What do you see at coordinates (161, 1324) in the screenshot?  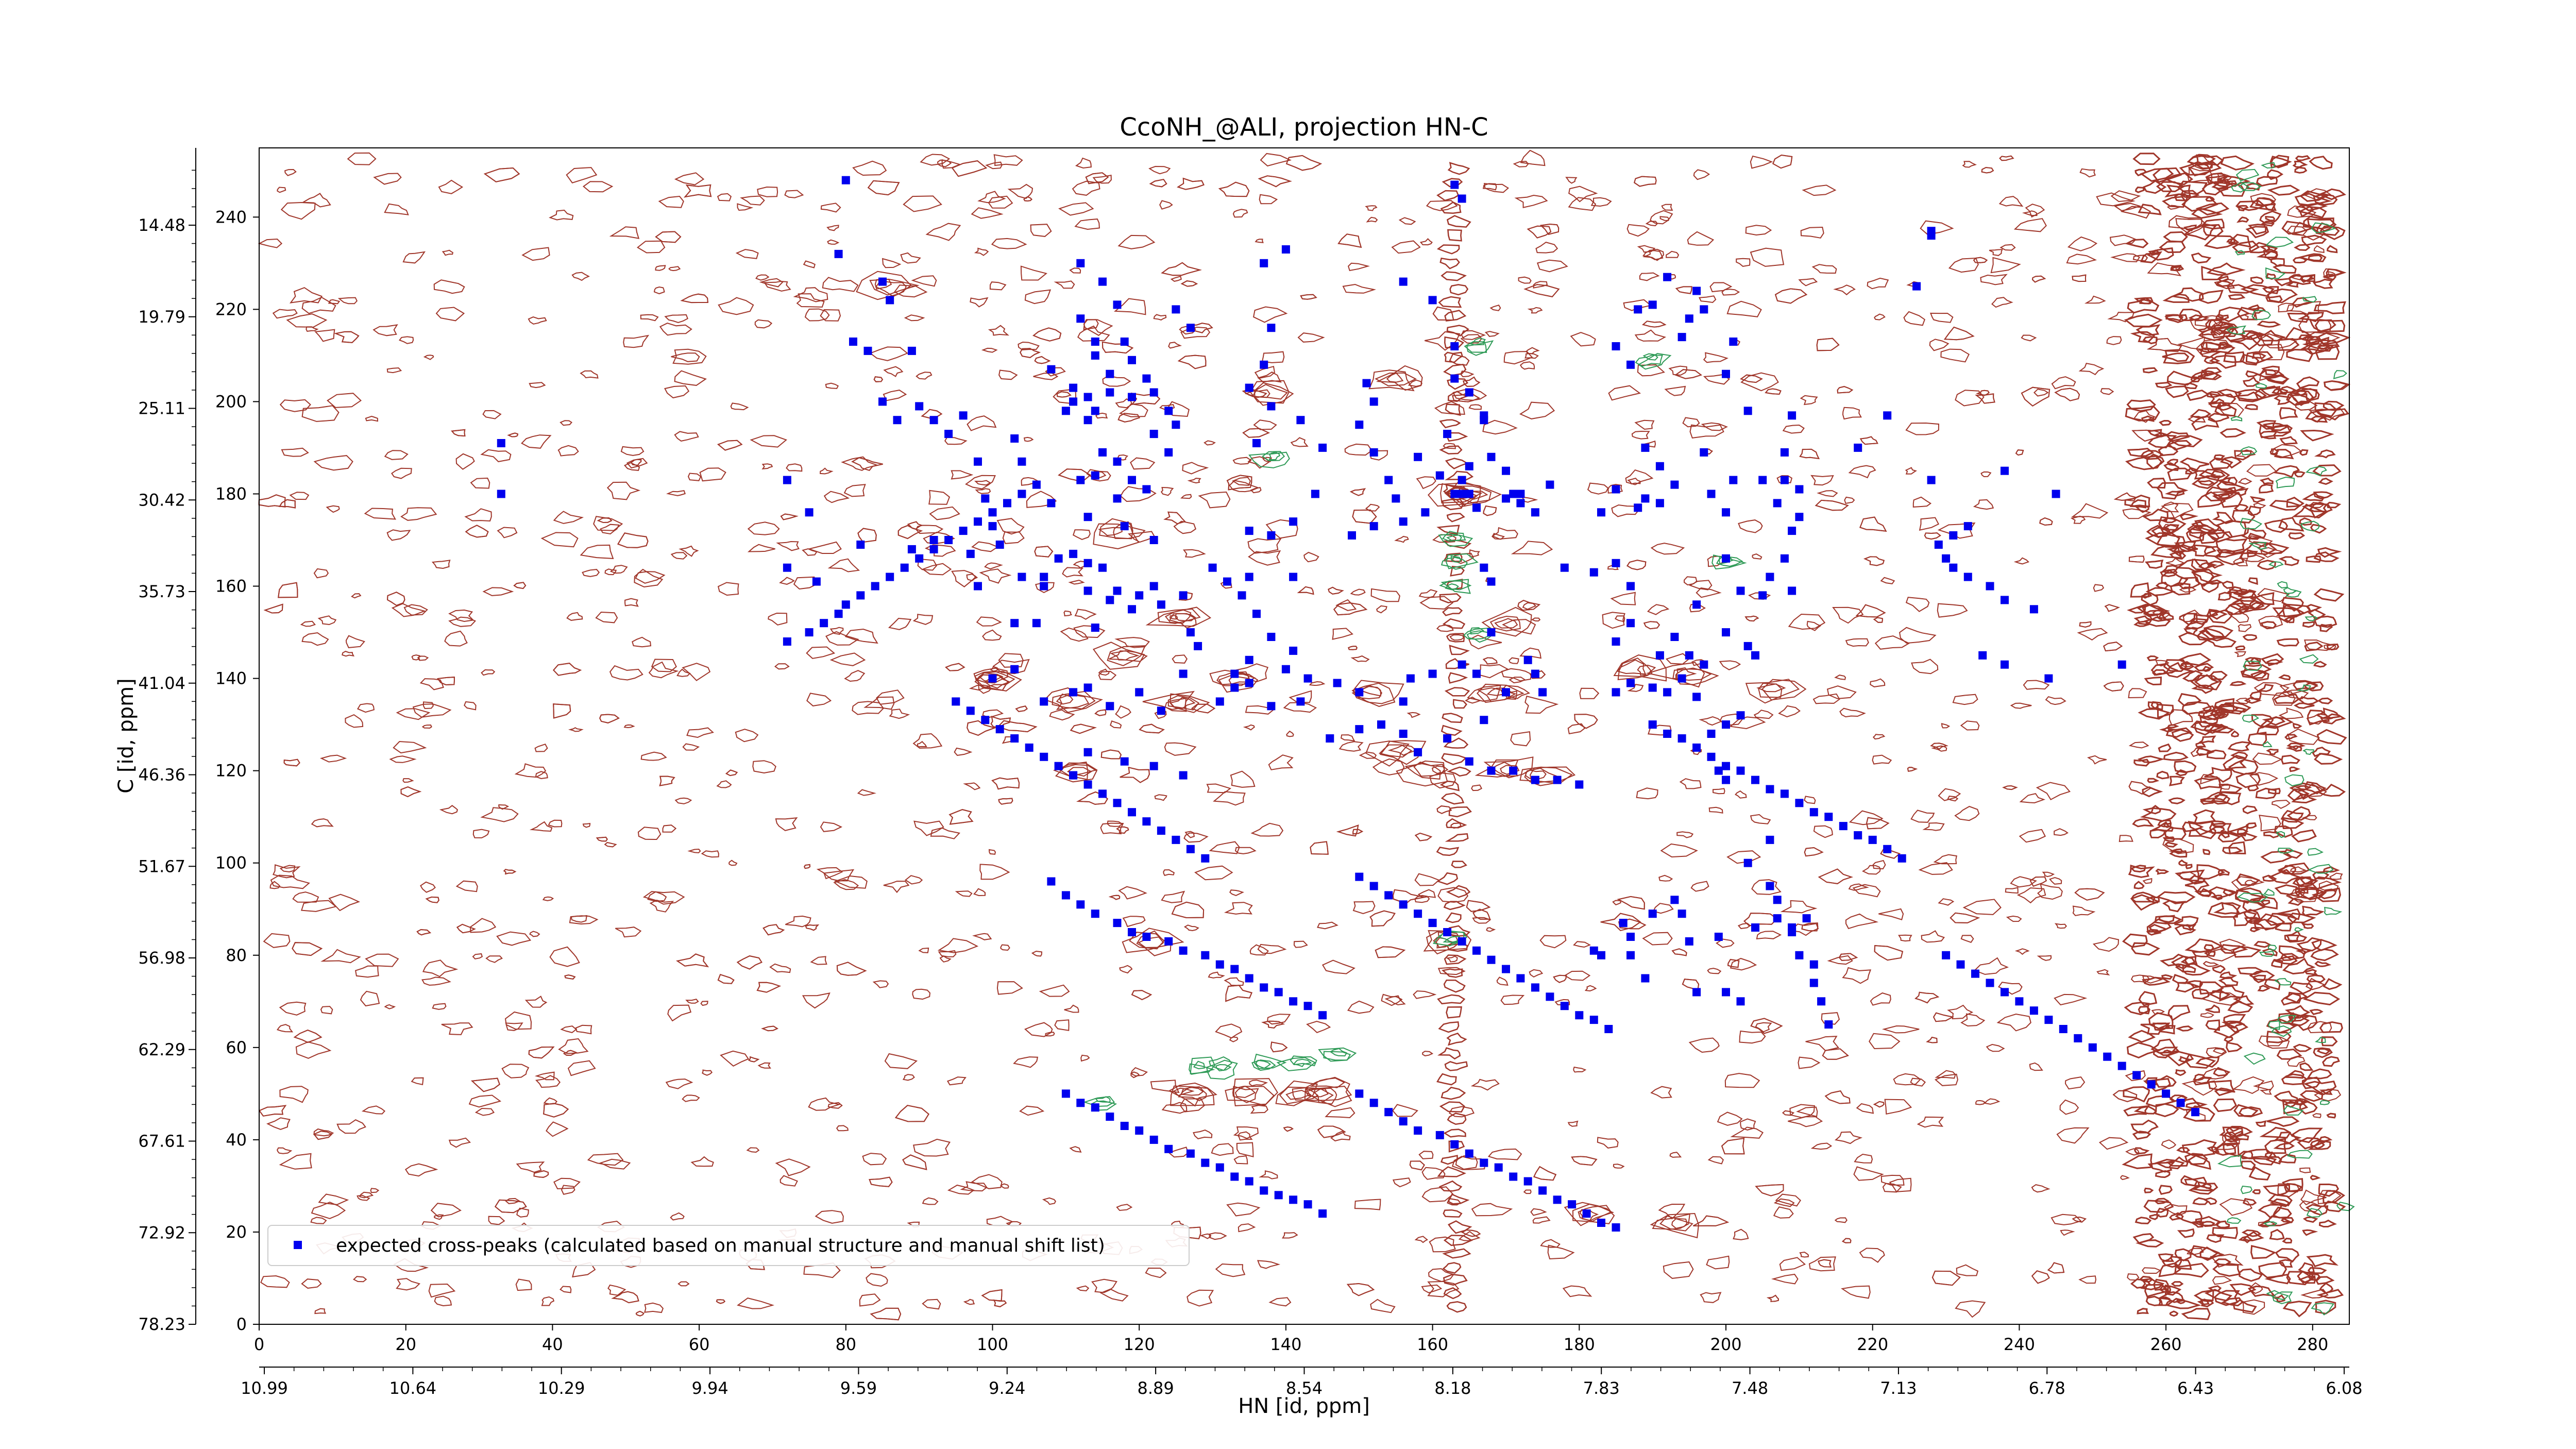 I see `ppm-y-tick-label: 78.23` at bounding box center [161, 1324].